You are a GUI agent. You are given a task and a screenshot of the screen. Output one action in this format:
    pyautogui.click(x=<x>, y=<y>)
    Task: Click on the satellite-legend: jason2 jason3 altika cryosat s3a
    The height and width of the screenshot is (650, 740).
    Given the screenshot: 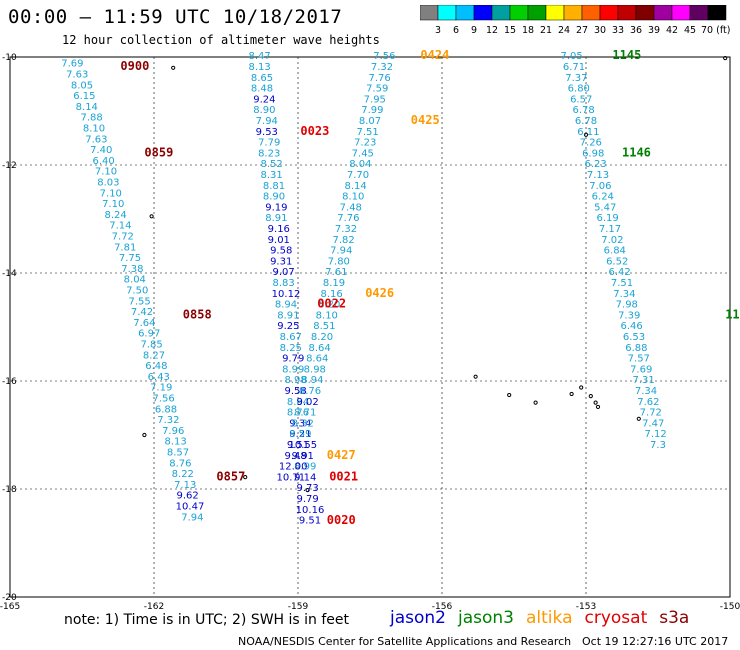 What is the action you would take?
    pyautogui.click(x=545, y=618)
    